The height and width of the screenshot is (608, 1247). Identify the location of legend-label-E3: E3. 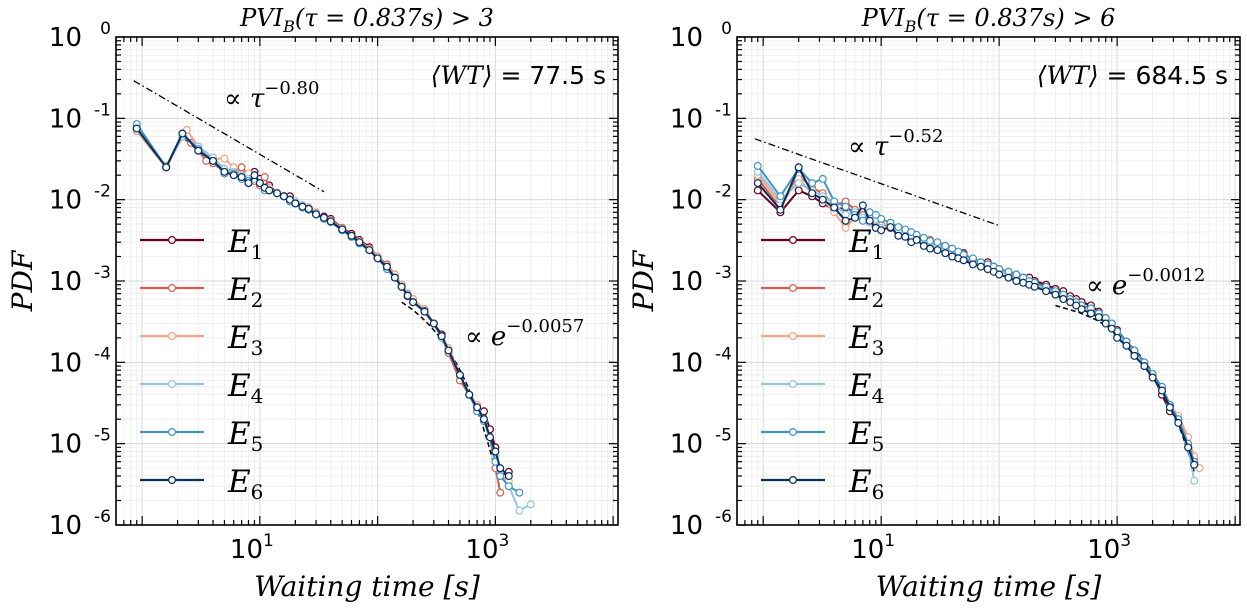
(866, 340).